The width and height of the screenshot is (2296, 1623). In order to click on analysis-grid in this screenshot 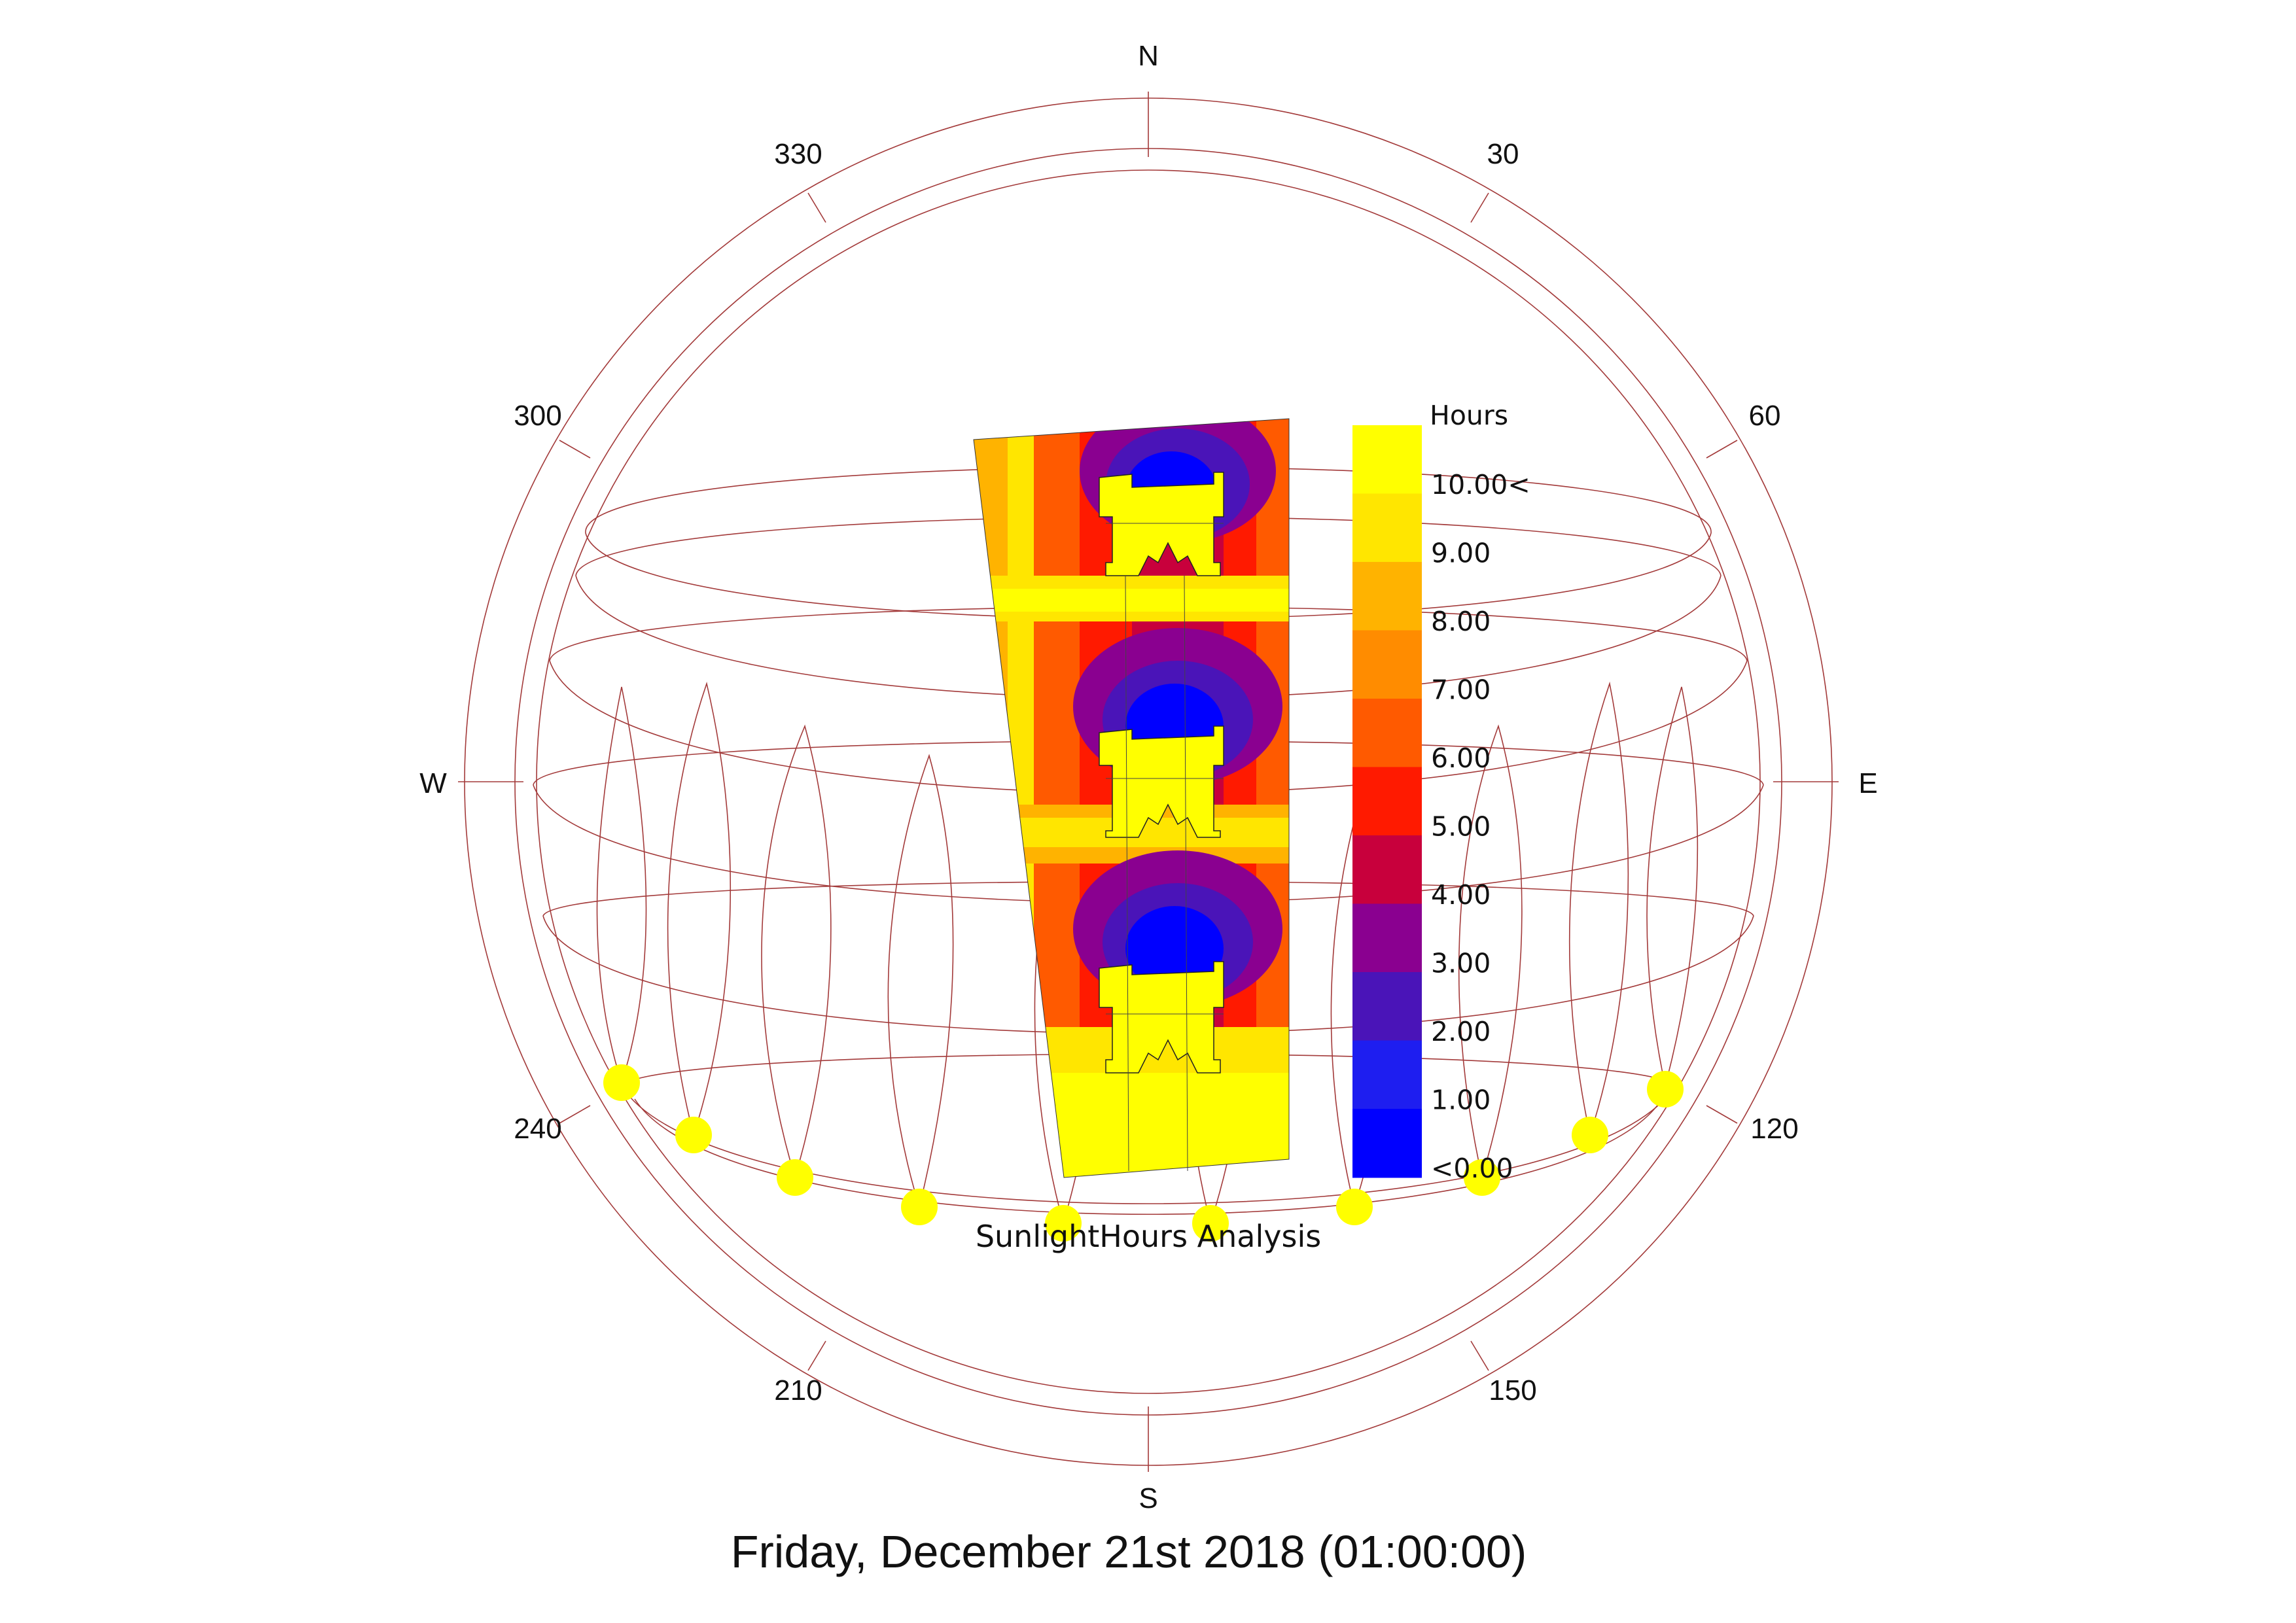, I will do `click(1131, 798)`.